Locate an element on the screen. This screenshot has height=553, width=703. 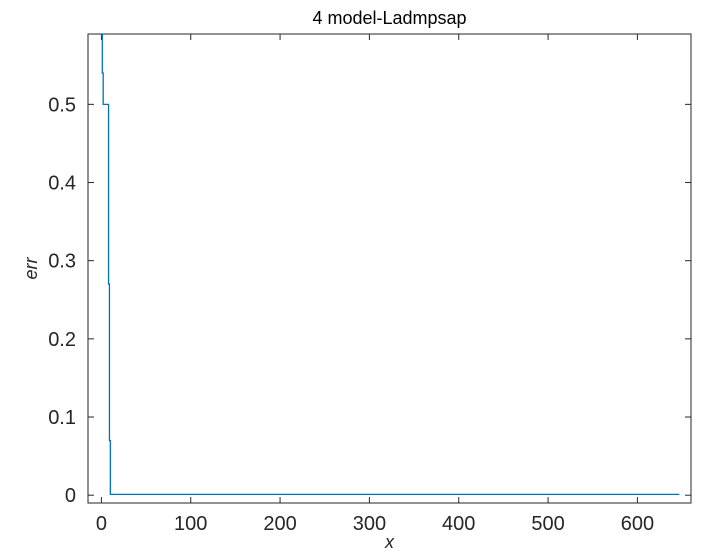
chart-title: 4 model-Ladmpsap is located at coordinates (389, 18).